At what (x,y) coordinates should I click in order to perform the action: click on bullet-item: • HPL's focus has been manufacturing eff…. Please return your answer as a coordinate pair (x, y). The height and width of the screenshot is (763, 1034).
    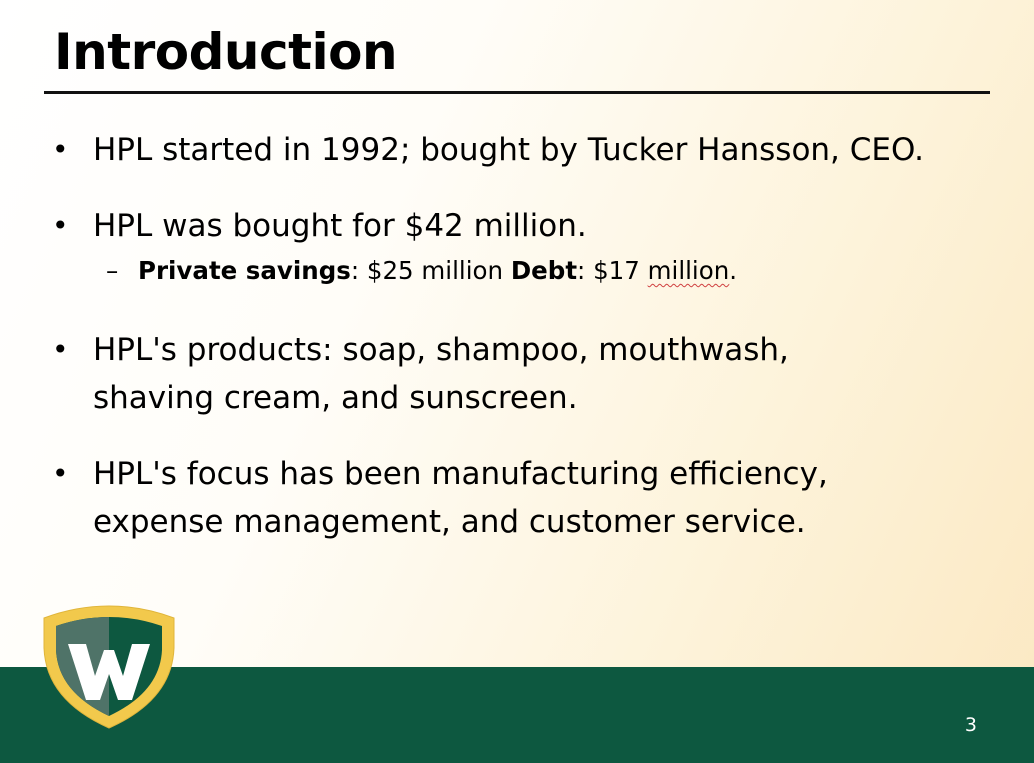
    Looking at the image, I should click on (517, 498).